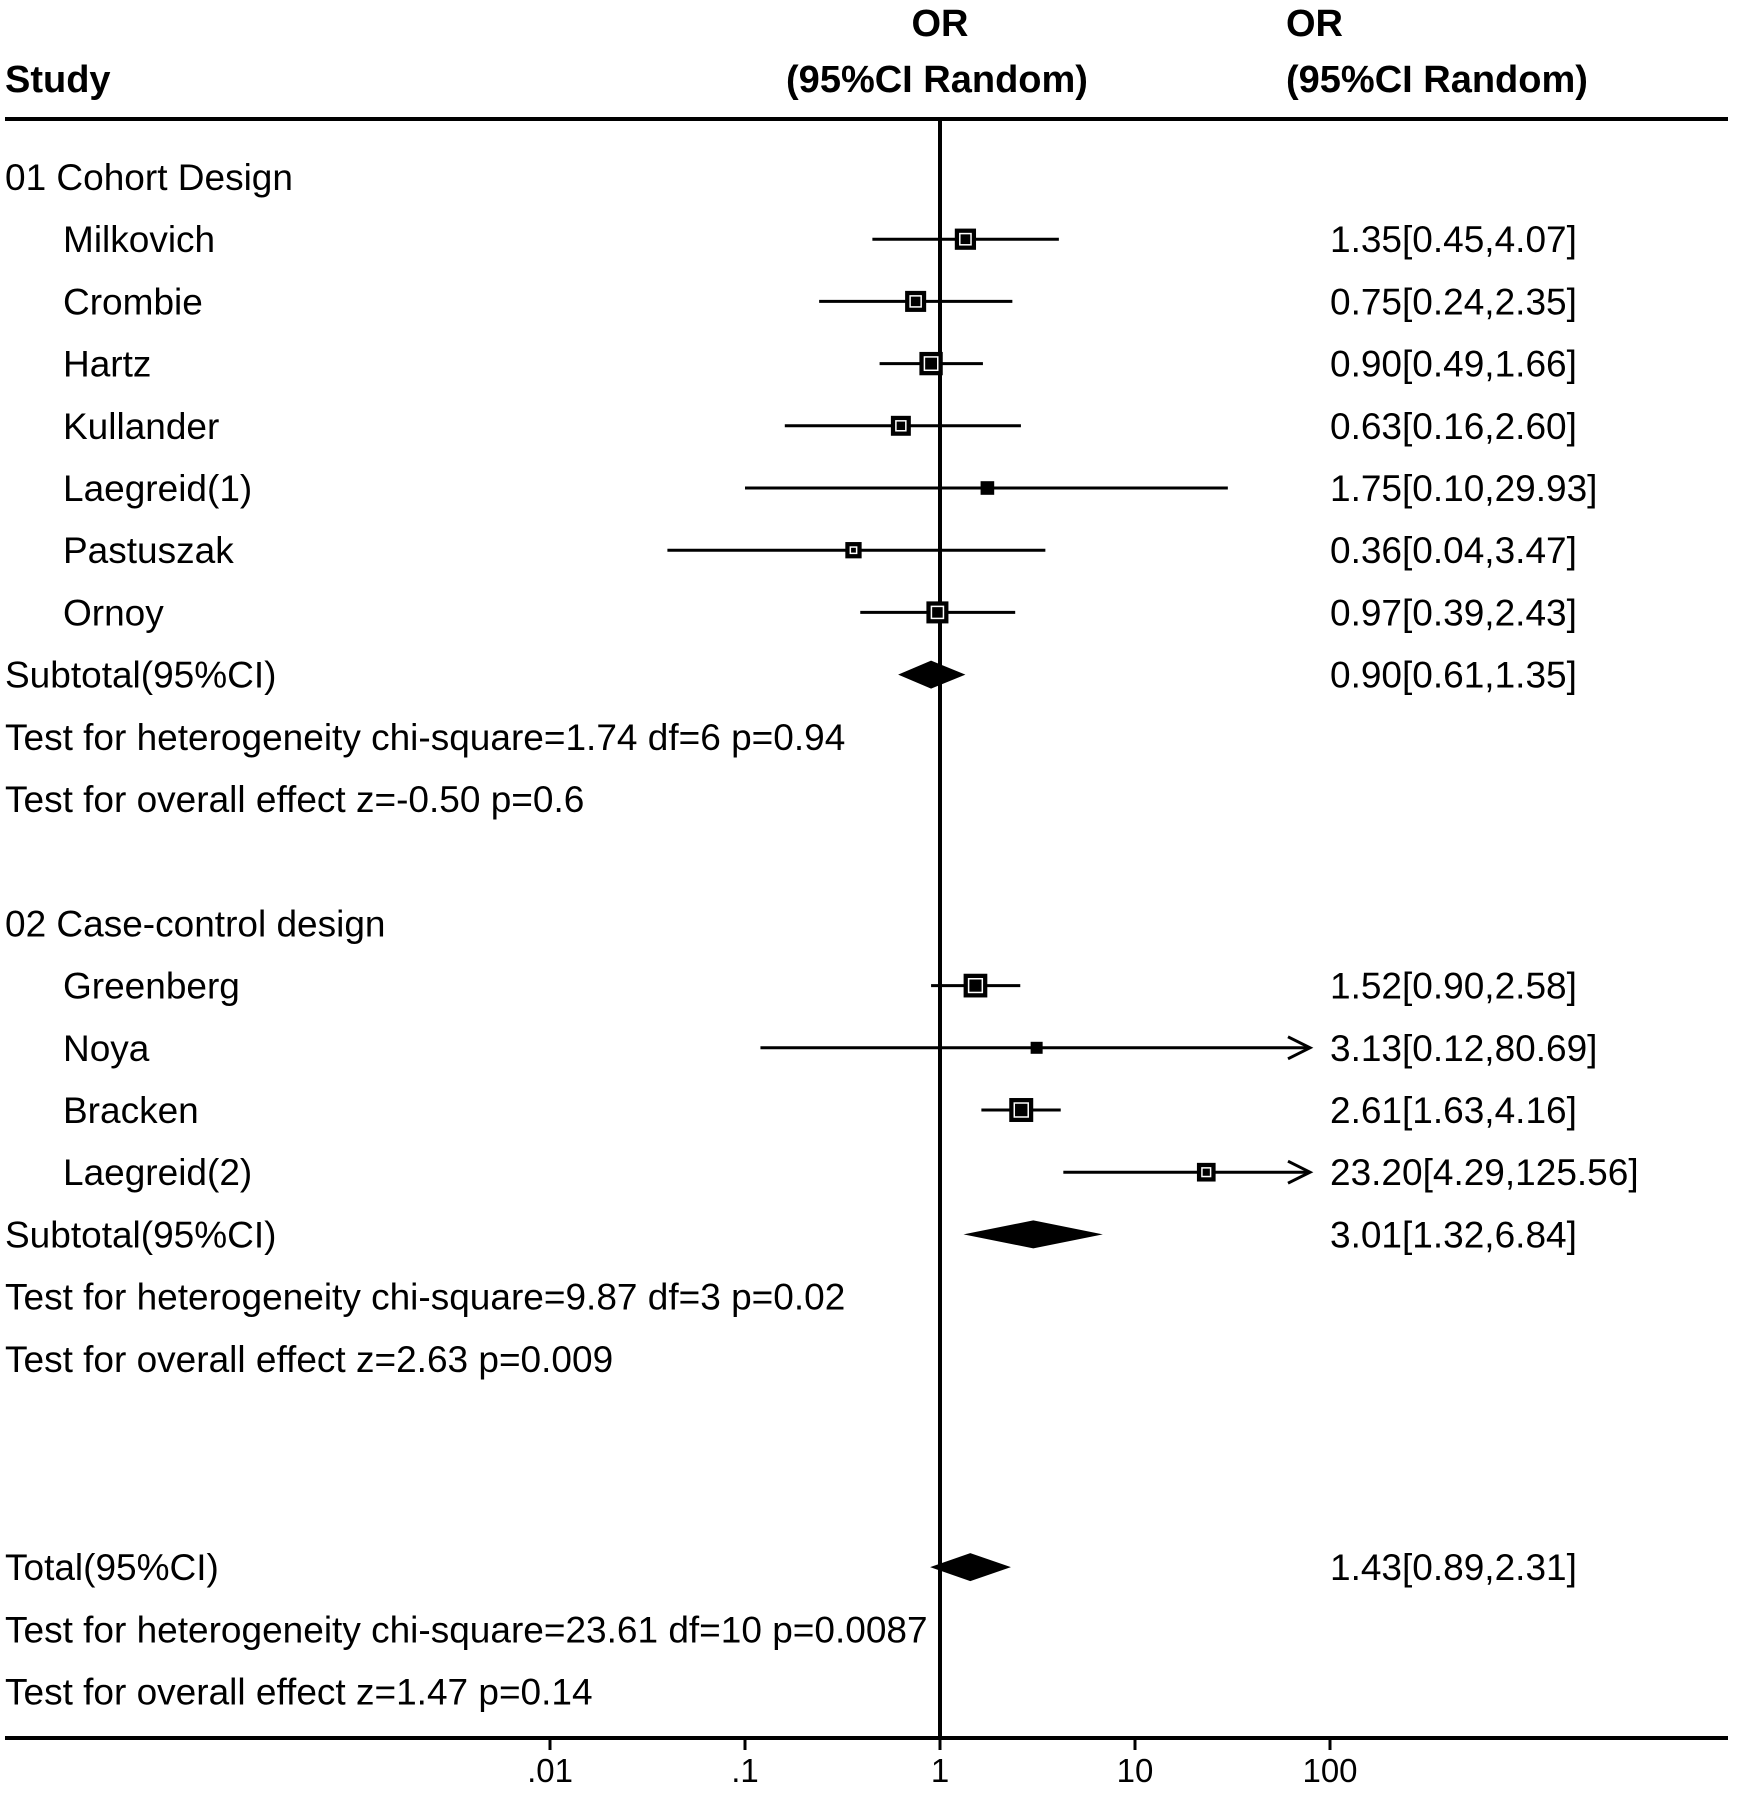  What do you see at coordinates (791, 675) in the screenshot?
I see `subtotal-row: Subtotal(95%CI) 0.90[0.61,1.35]` at bounding box center [791, 675].